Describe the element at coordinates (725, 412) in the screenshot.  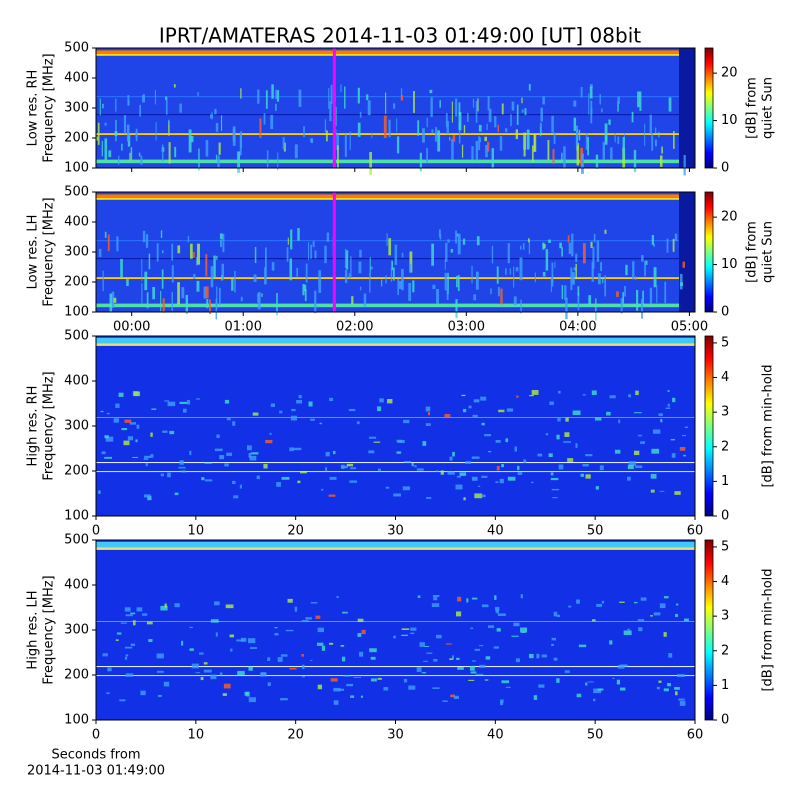
I see `colorbar-tick-label: 3` at that location.